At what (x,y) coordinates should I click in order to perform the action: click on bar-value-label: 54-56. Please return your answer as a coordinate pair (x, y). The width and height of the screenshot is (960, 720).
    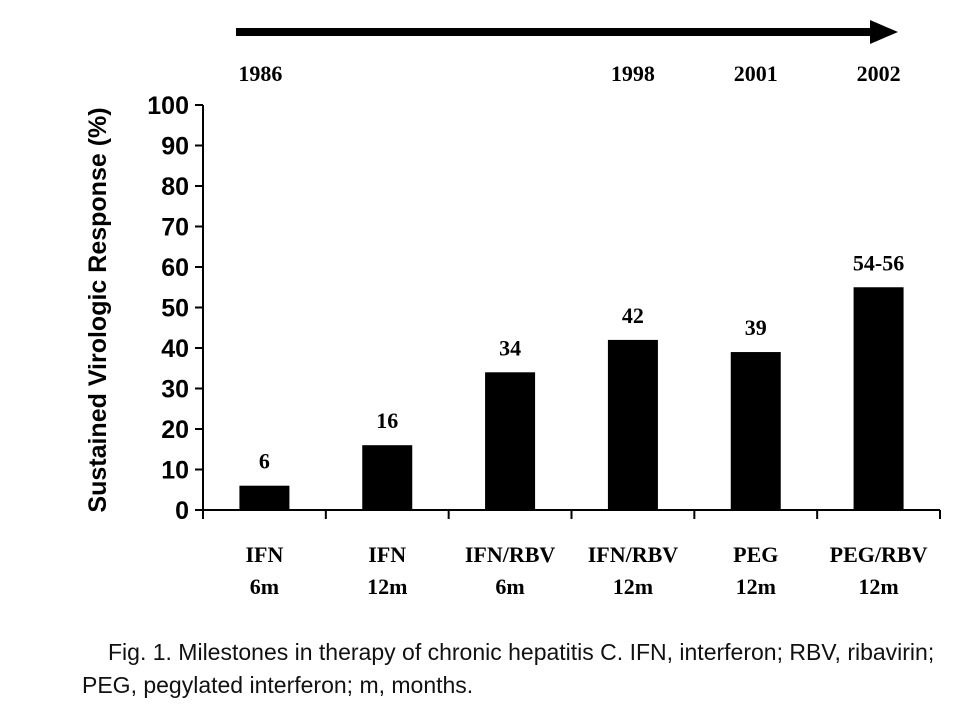
    Looking at the image, I should click on (878, 262).